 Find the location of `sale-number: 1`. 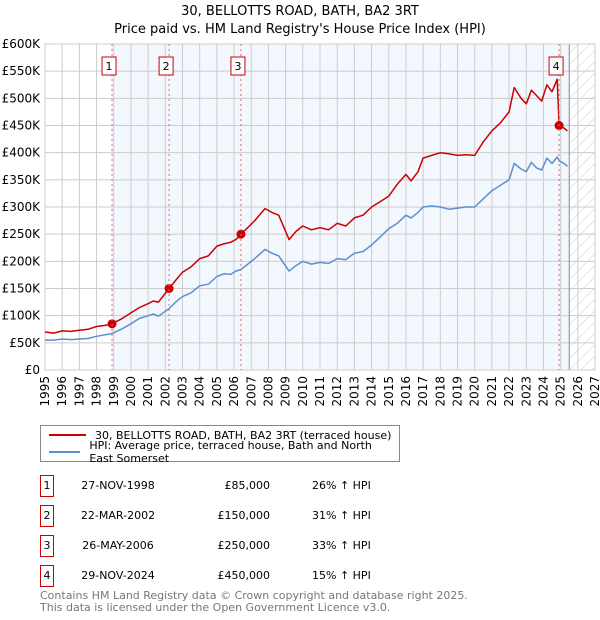

sale-number: 1 is located at coordinates (47, 486).